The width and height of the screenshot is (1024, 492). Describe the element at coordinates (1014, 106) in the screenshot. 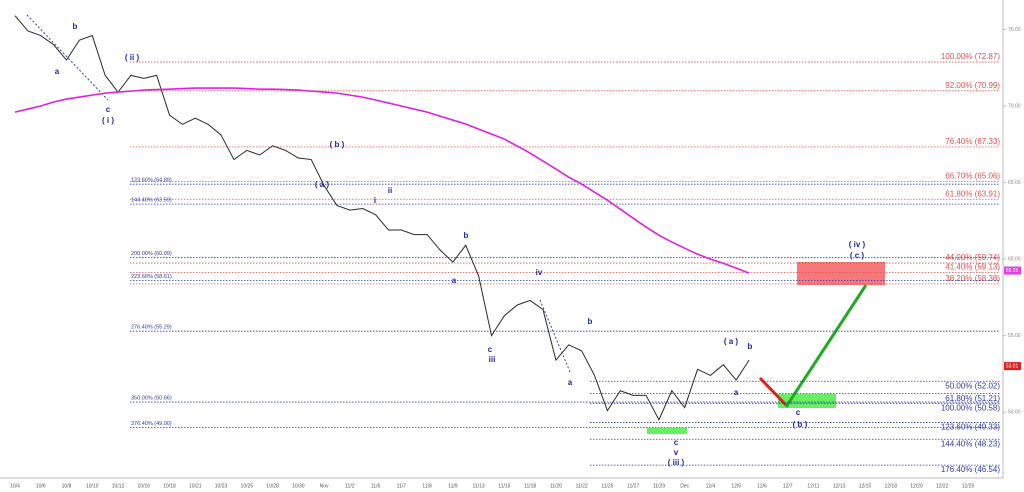

I see `y-tick-label: 70.00` at that location.